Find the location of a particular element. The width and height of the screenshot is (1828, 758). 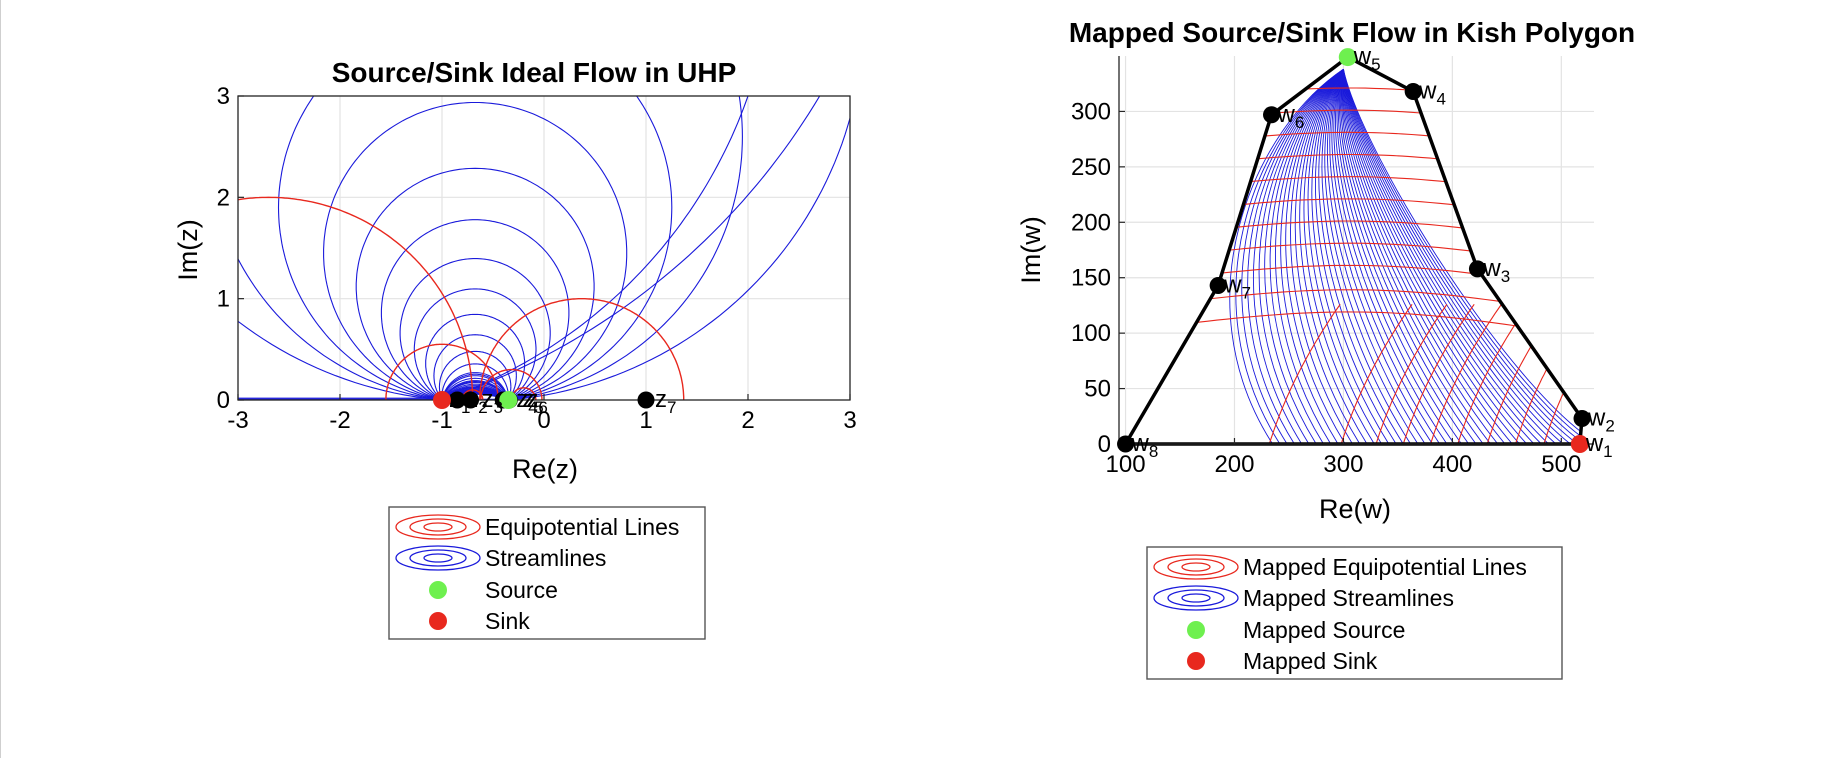

right-legend-label-equipotential: Mapped Equipotential Lines is located at coordinates (1385, 567).